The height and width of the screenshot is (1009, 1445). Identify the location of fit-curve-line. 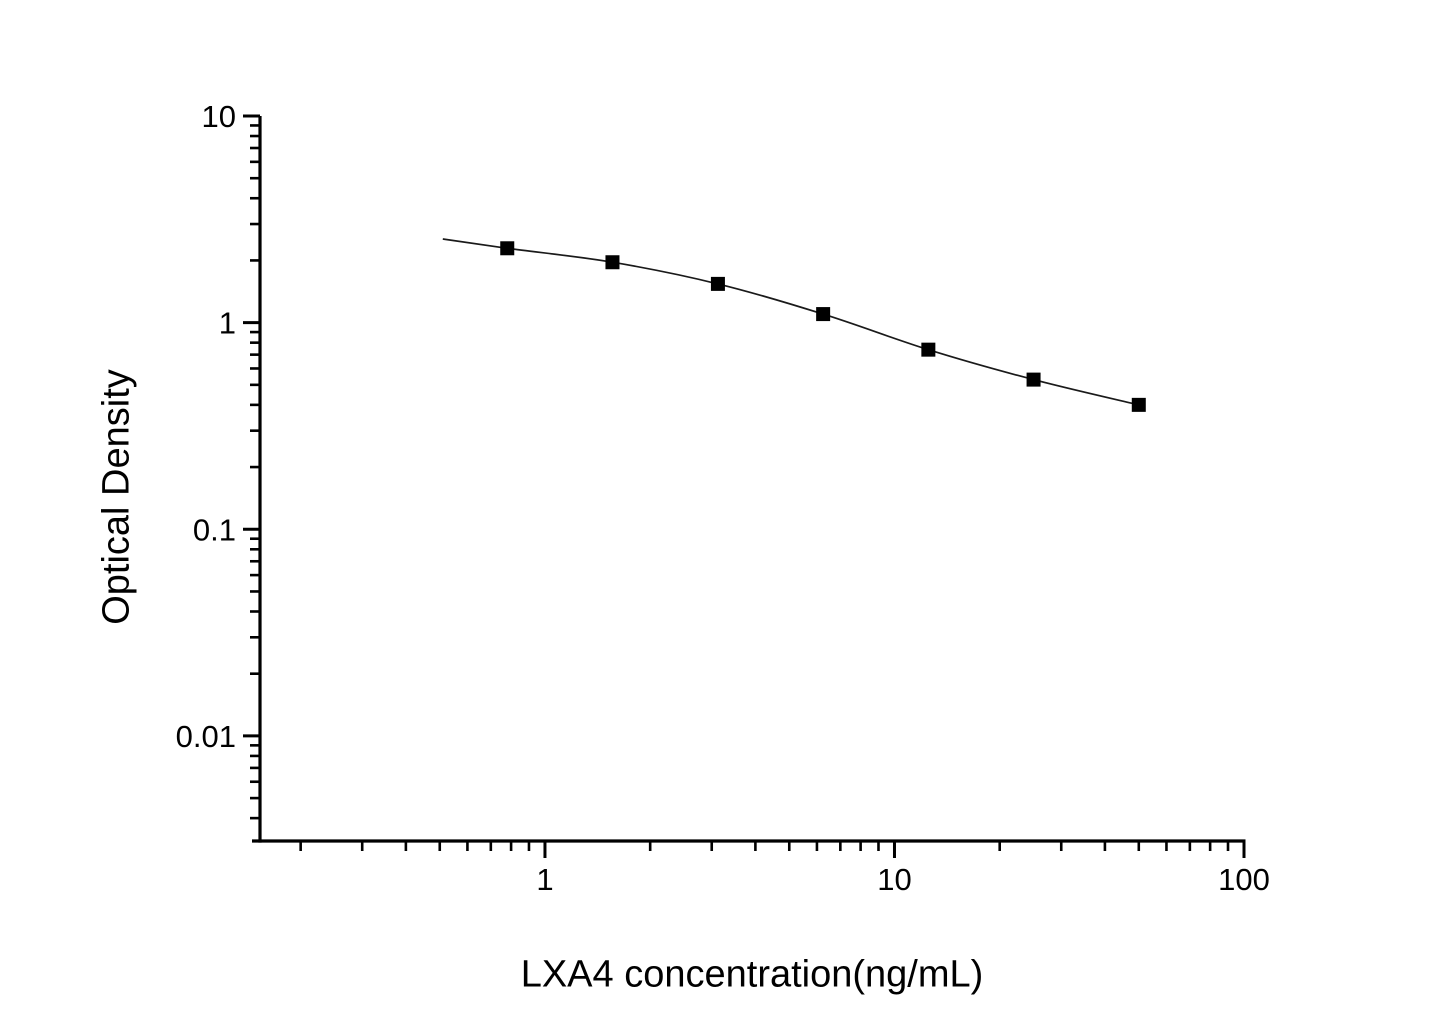
(790, 322).